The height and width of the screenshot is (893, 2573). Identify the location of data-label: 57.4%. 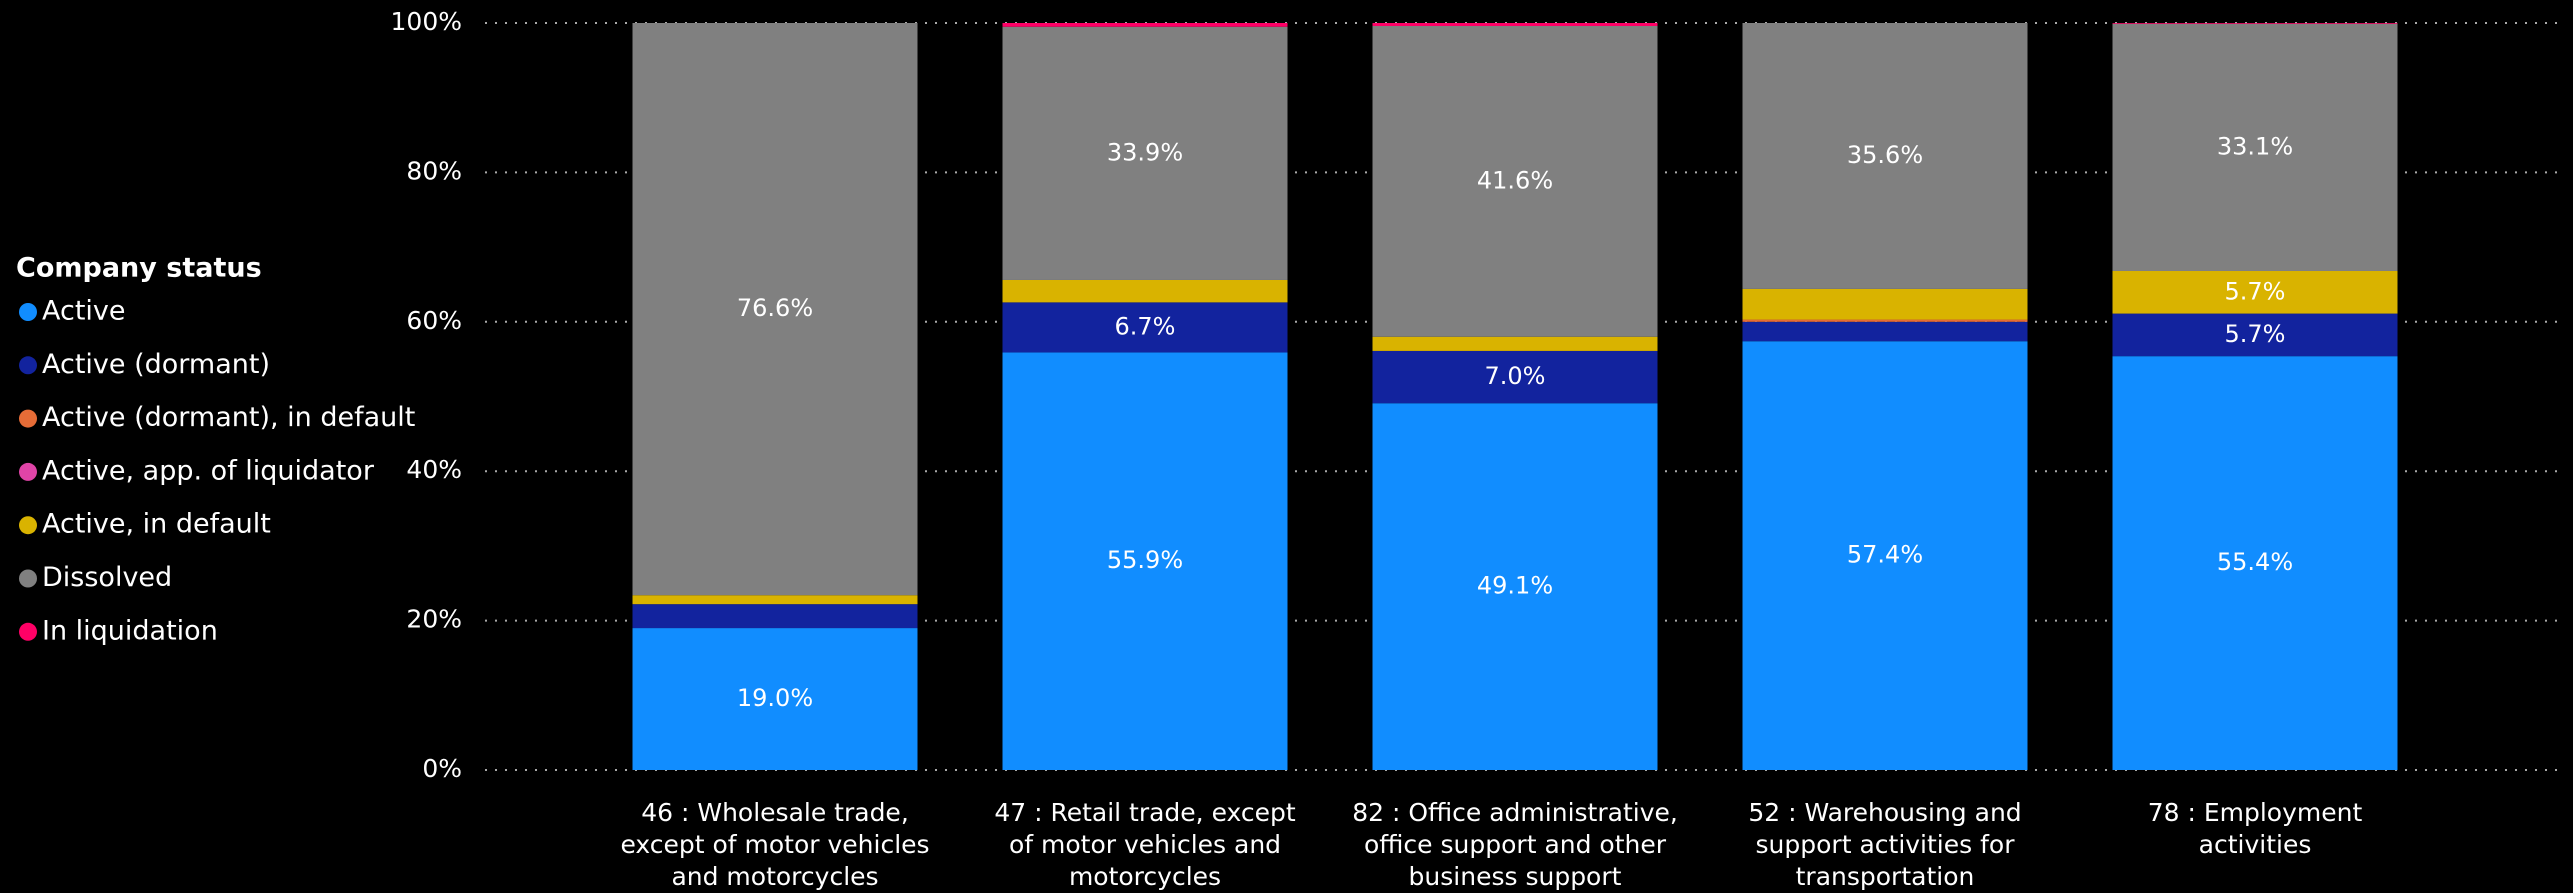
(1885, 555).